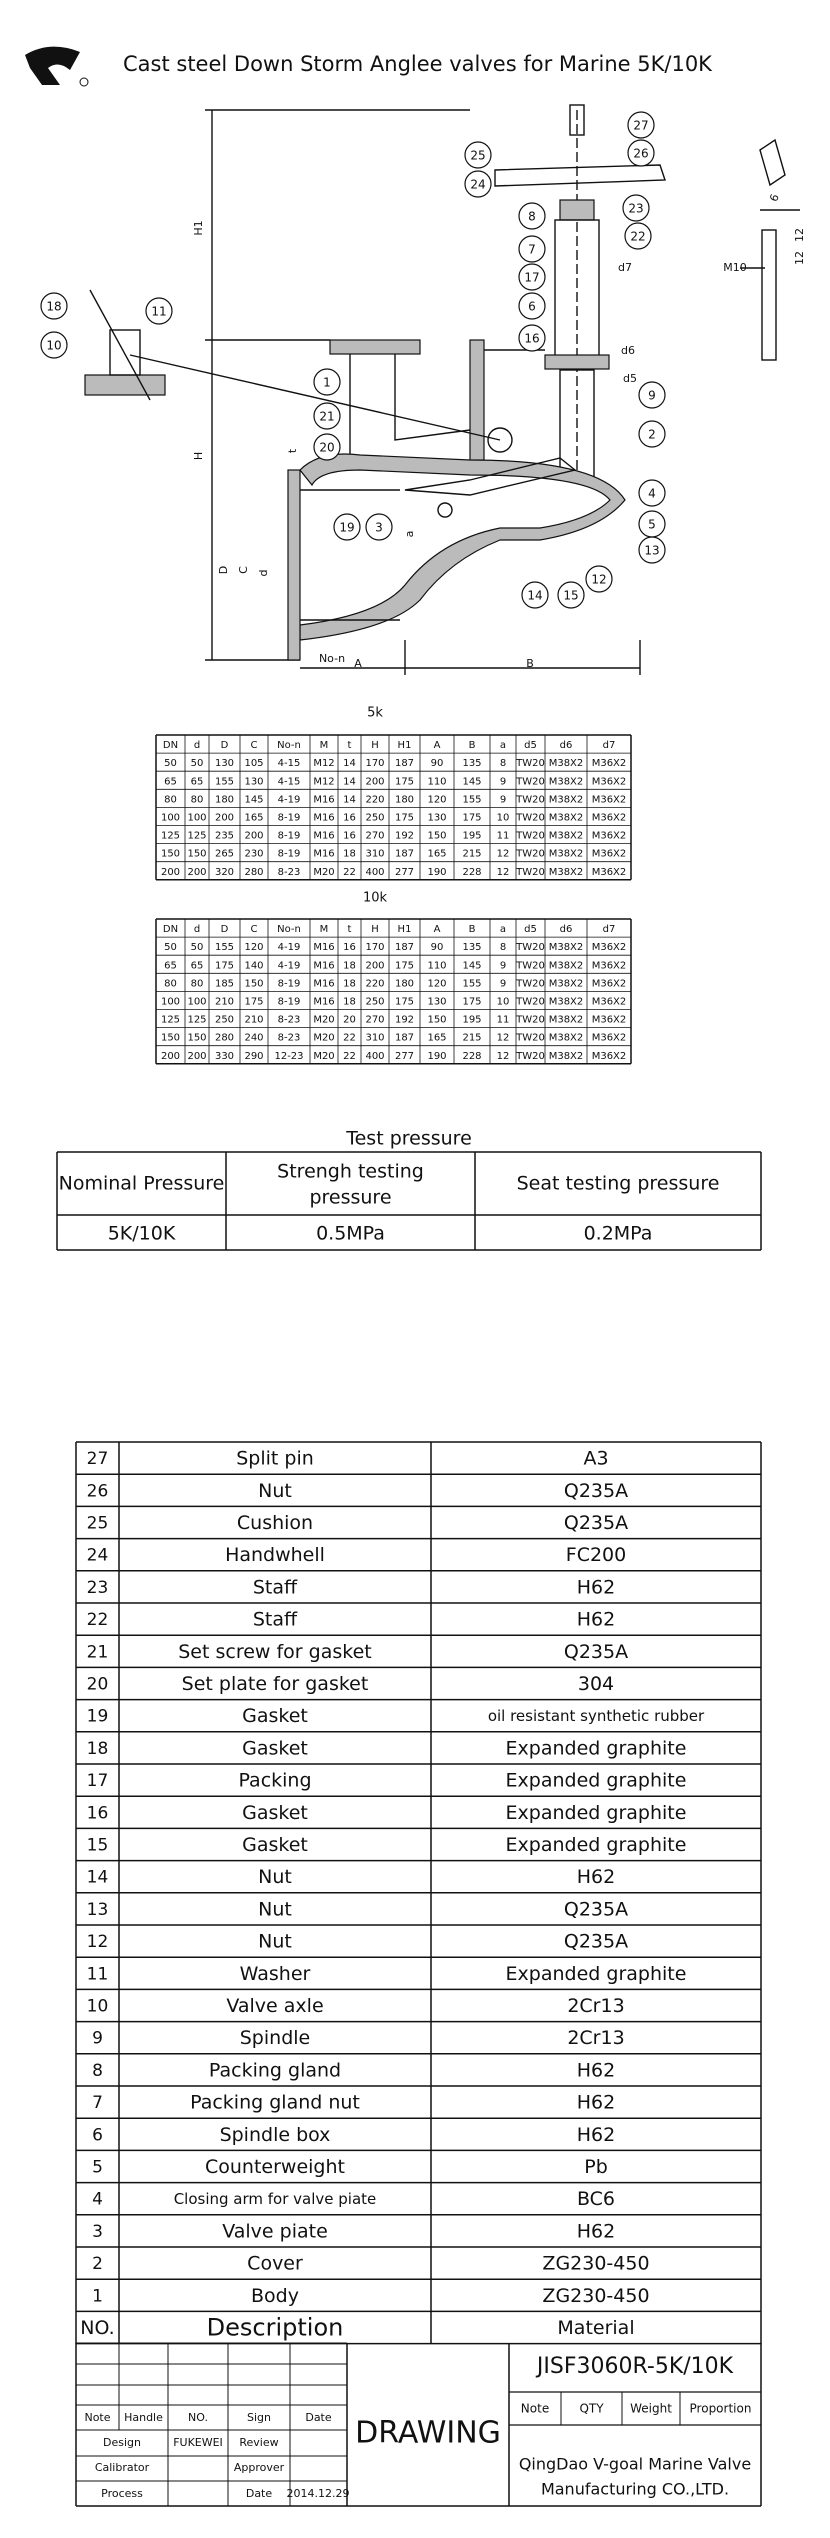 This screenshot has width=830, height=2538. What do you see at coordinates (275, 2264) in the screenshot?
I see `cell-text: Cover` at bounding box center [275, 2264].